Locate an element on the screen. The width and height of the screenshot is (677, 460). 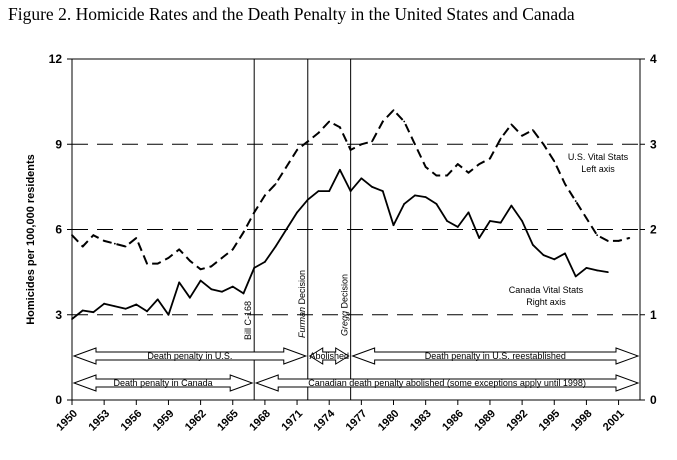
event-label: Furman Decision is located at coordinates (302, 304).